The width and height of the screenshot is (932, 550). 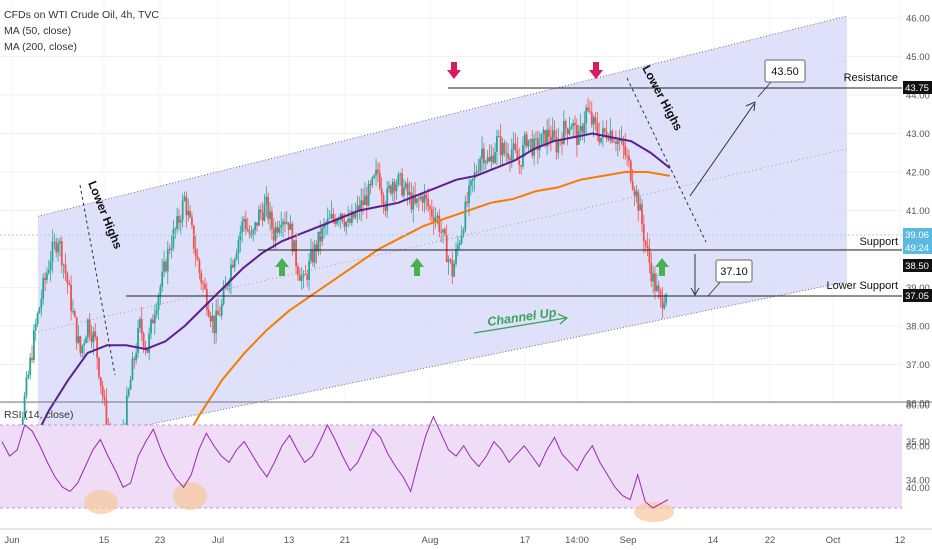 What do you see at coordinates (900, 540) in the screenshot?
I see `time-tick-label: 12` at bounding box center [900, 540].